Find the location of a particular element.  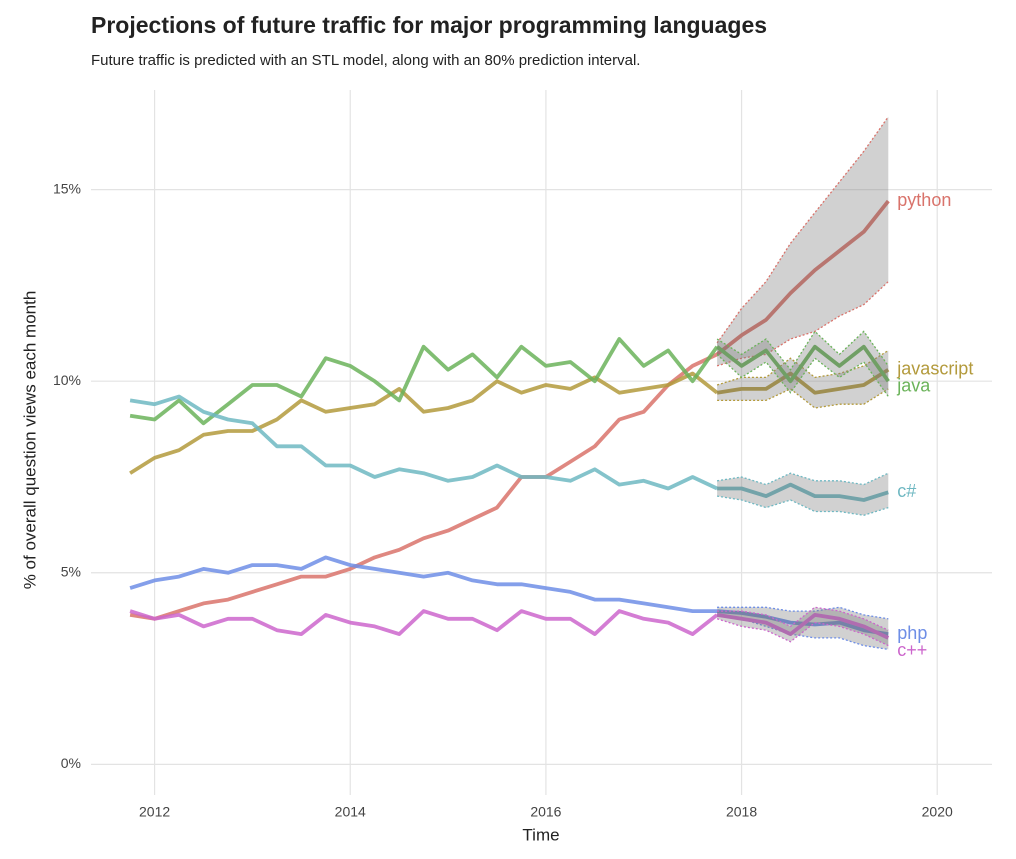

series-label: python is located at coordinates (924, 200).